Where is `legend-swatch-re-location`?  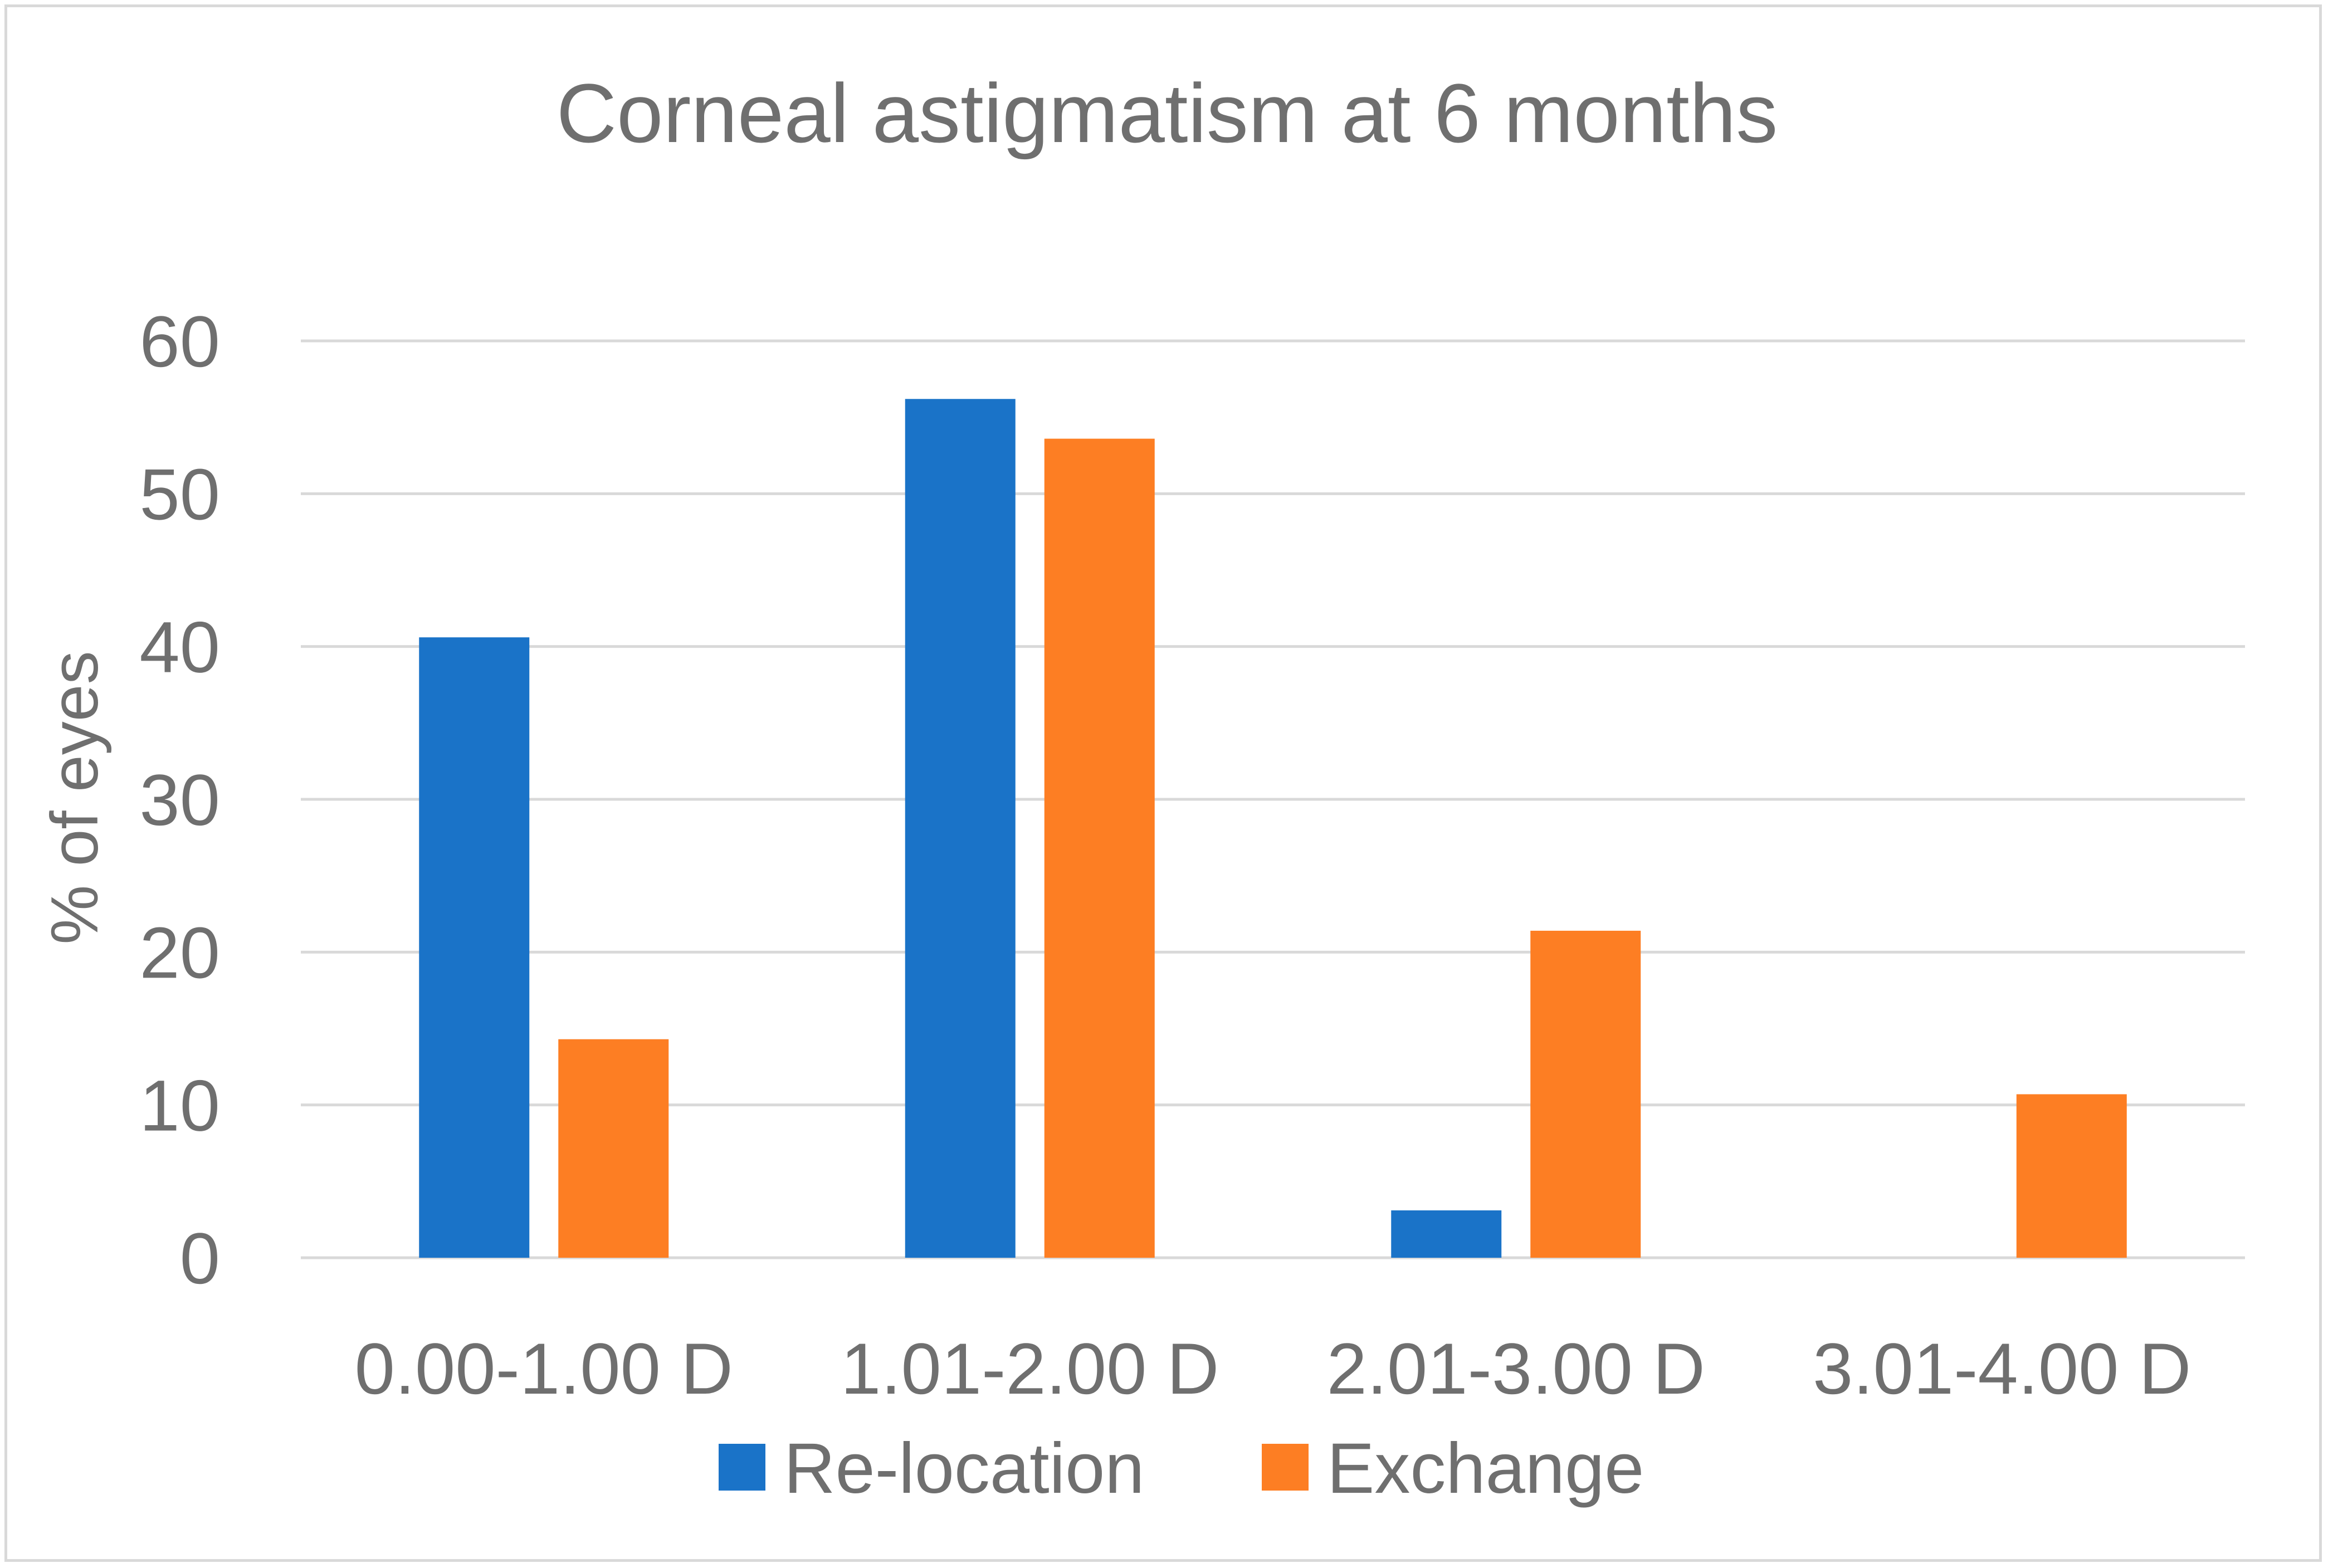 legend-swatch-re-location is located at coordinates (742, 1467).